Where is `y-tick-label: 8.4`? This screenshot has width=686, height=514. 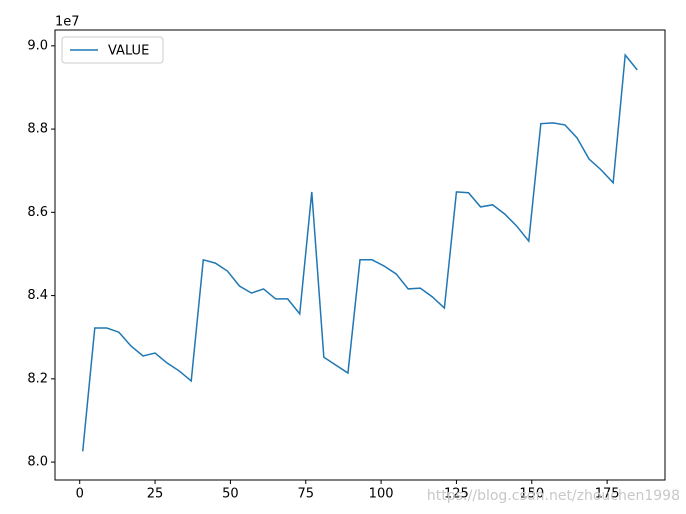
y-tick-label: 8.4 is located at coordinates (37, 295).